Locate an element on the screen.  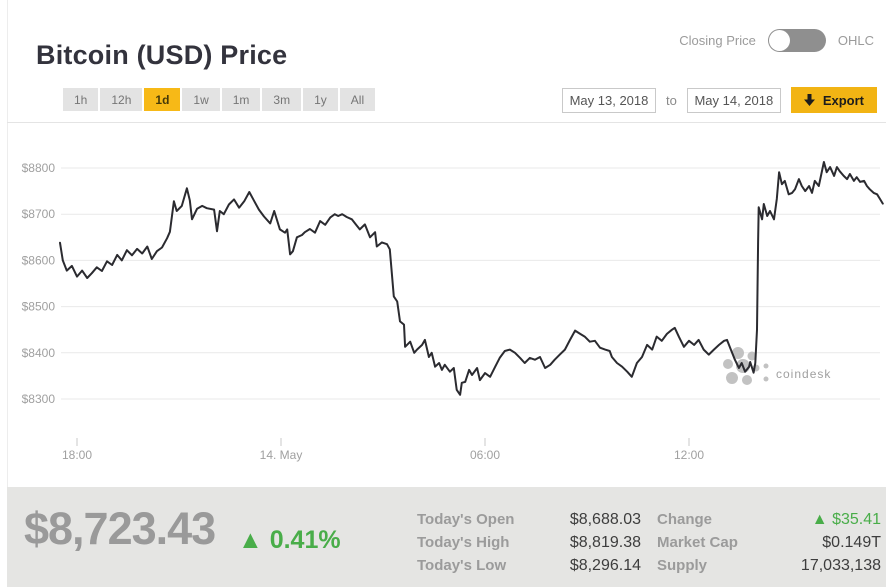
range-button-1y: 1y is located at coordinates (320, 99).